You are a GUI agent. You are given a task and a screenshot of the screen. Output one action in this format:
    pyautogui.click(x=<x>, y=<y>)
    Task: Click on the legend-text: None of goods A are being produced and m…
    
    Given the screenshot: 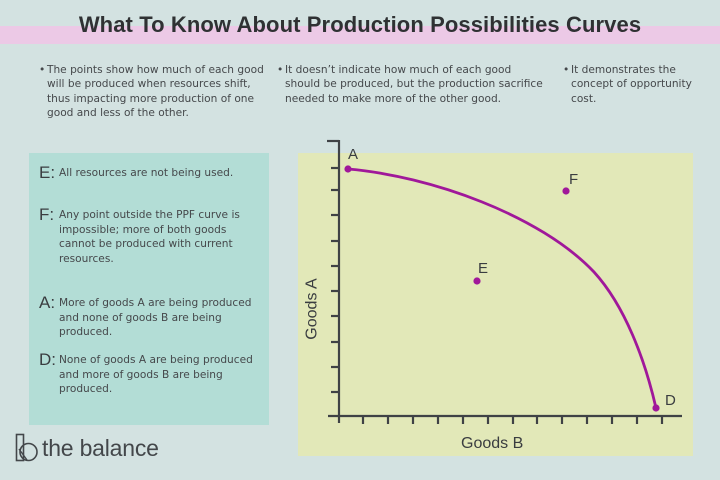 What is the action you would take?
    pyautogui.click(x=156, y=374)
    